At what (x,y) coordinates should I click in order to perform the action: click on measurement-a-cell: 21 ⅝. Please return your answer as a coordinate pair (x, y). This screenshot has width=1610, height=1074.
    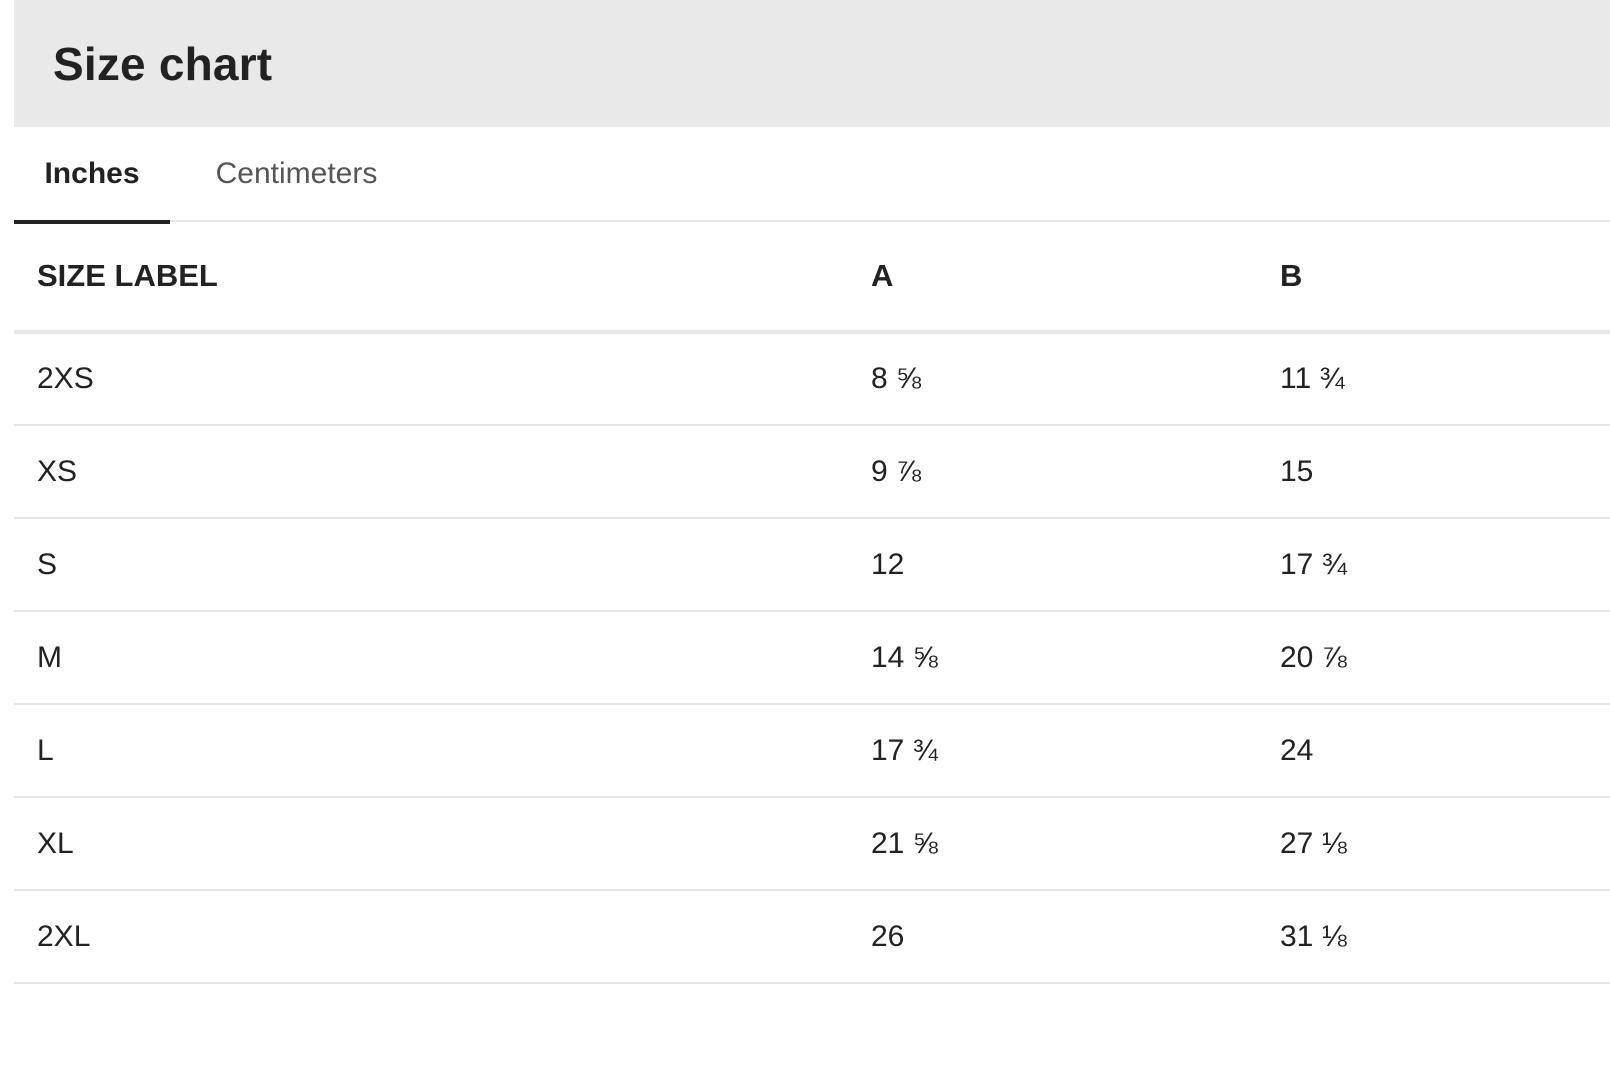
    Looking at the image, I should click on (1052, 844).